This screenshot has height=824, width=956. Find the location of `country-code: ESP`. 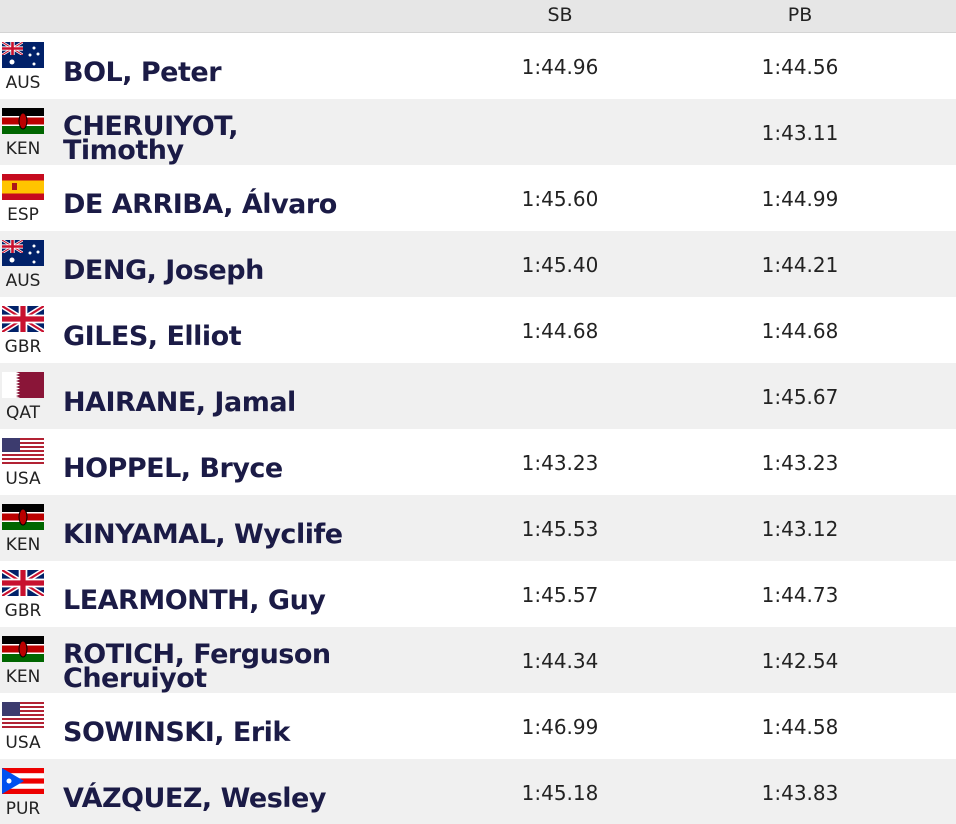

country-code: ESP is located at coordinates (23, 215).